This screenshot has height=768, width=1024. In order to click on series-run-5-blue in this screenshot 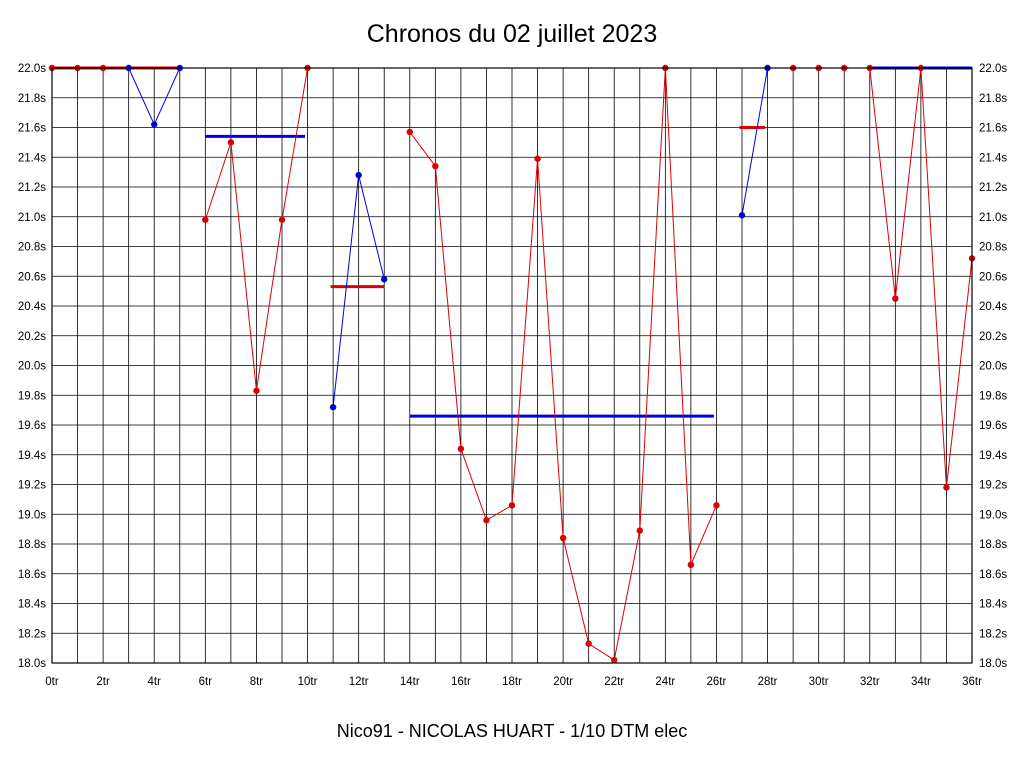, I will do `click(754, 141)`.